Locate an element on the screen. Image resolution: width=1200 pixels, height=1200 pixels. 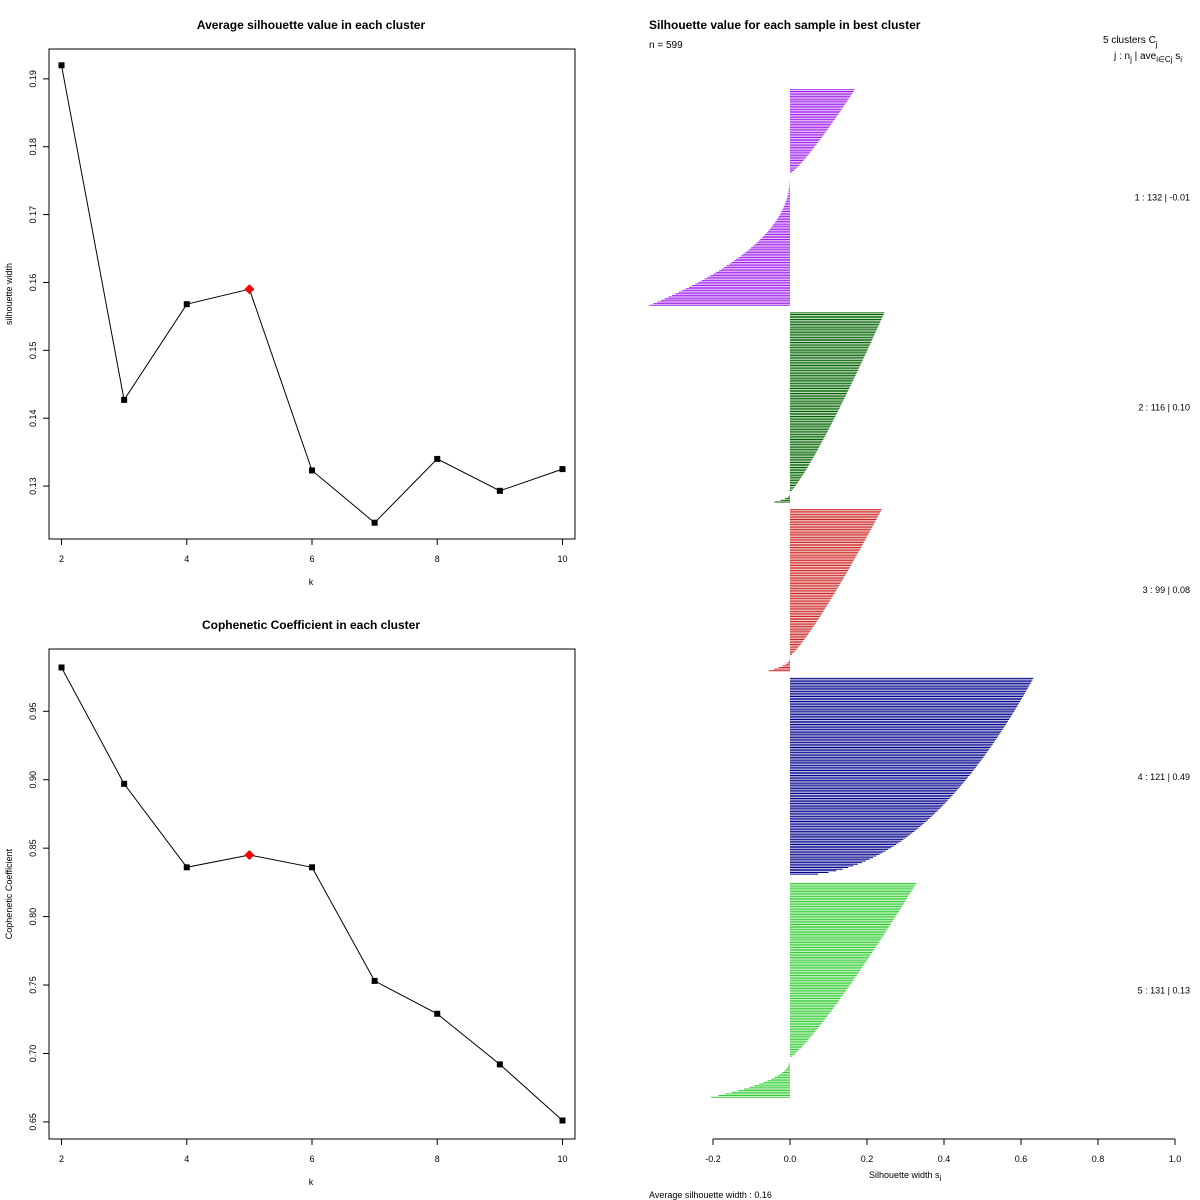
cophenetic-y-ticks: 0.65 0.70 0.75 0.80 0.85 0.90 0.95 is located at coordinates (38, 917).